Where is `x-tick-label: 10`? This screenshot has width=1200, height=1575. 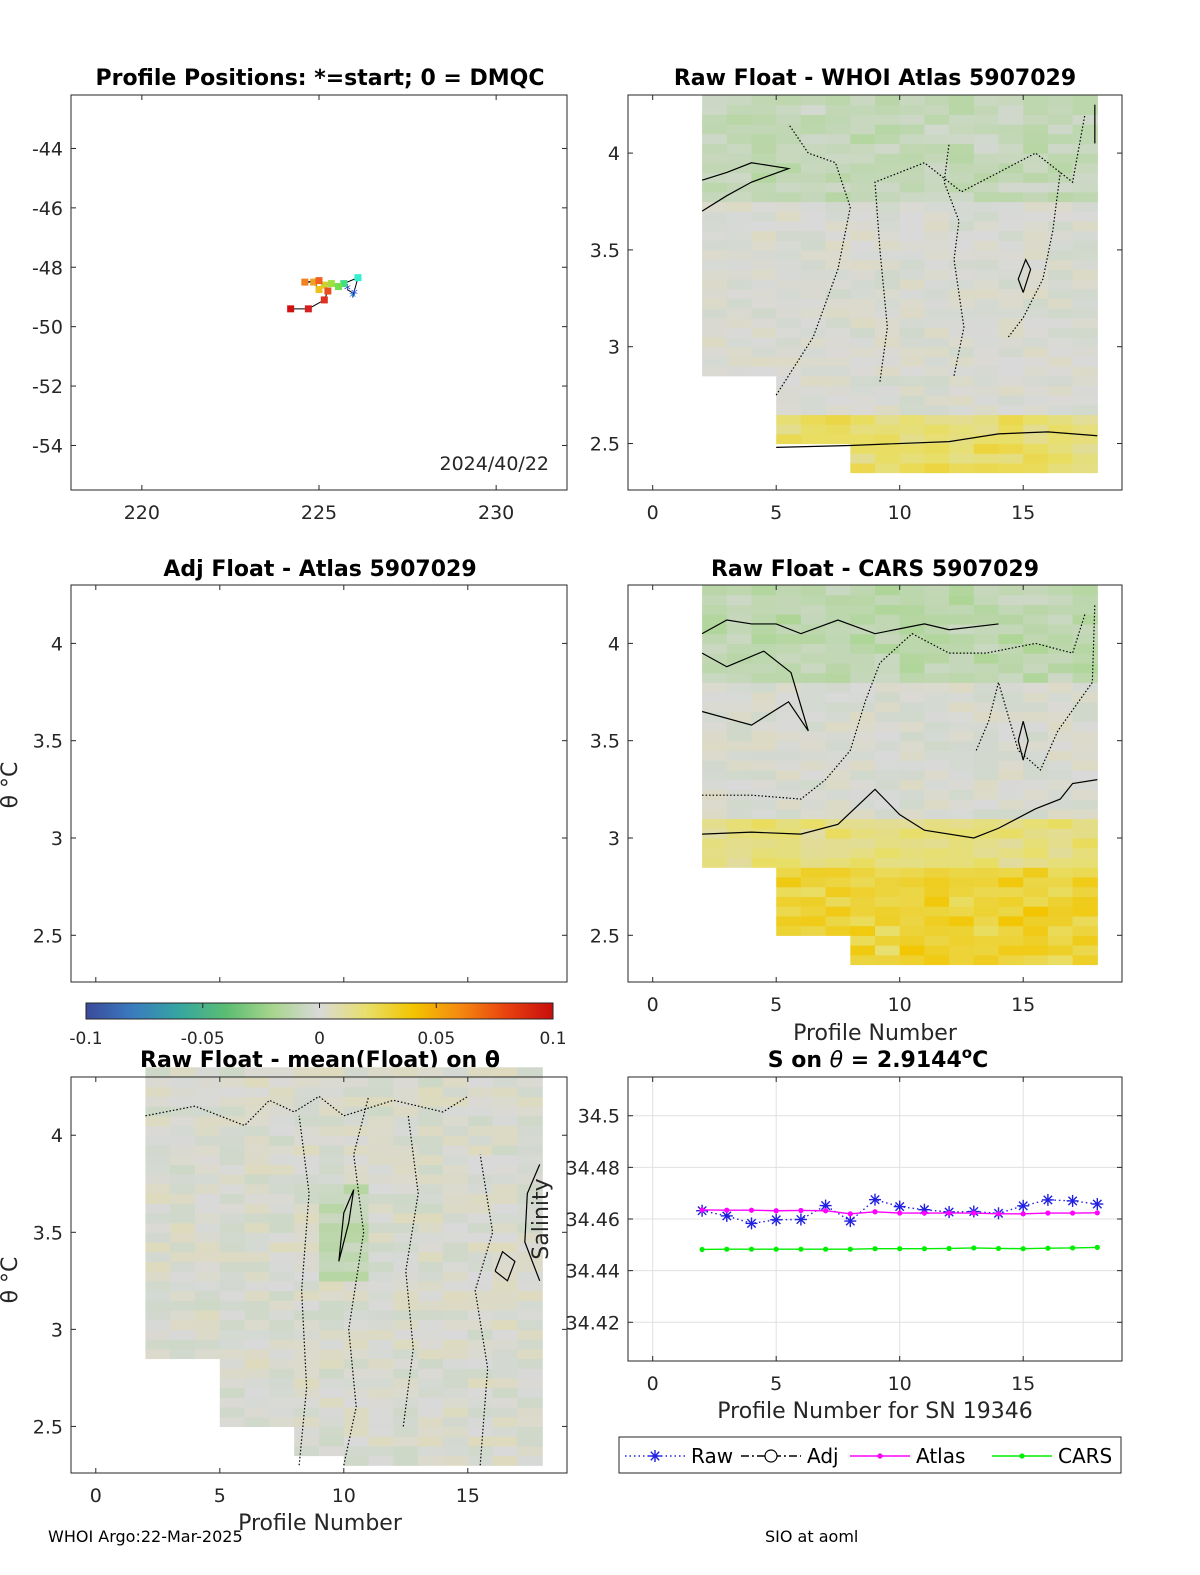
x-tick-label: 10 is located at coordinates (900, 513).